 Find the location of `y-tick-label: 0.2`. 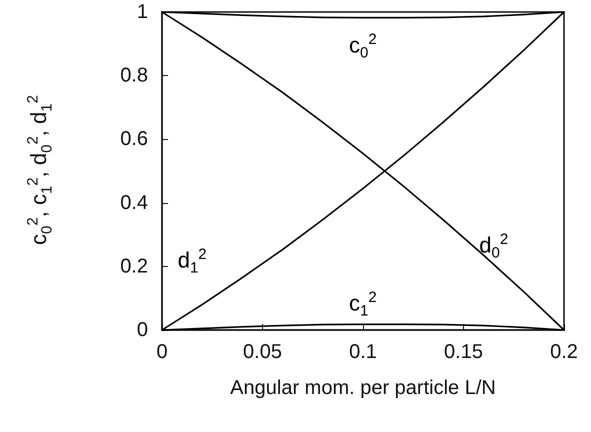

y-tick-label: 0.2 is located at coordinates (134, 266).